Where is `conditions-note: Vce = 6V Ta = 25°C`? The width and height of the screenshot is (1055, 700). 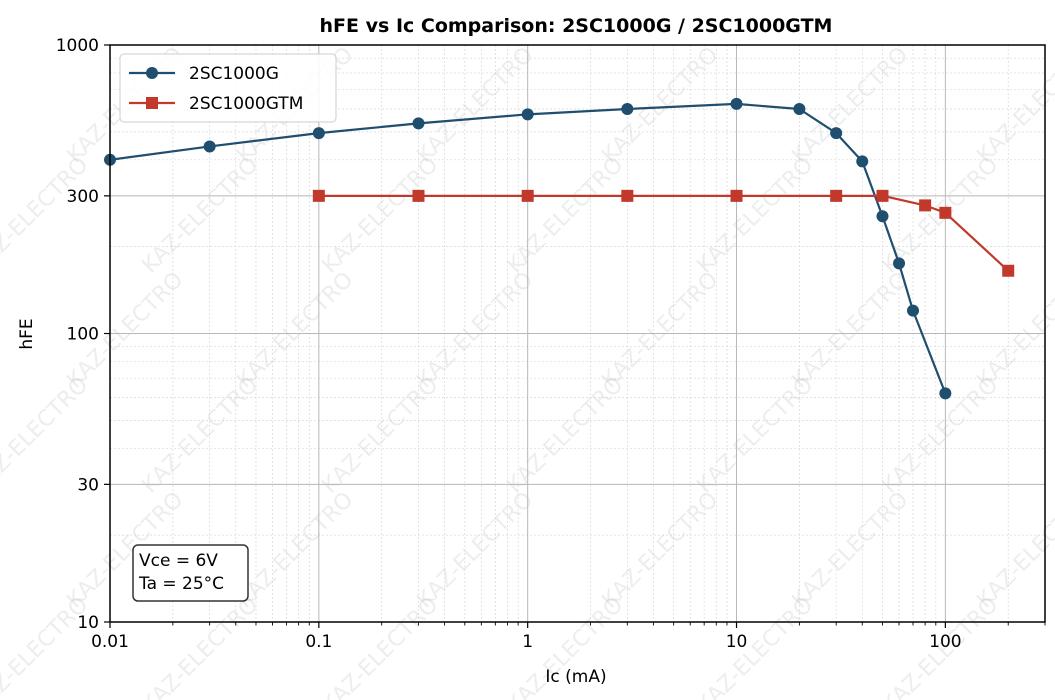 conditions-note: Vce = 6V Ta = 25°C is located at coordinates (190, 573).